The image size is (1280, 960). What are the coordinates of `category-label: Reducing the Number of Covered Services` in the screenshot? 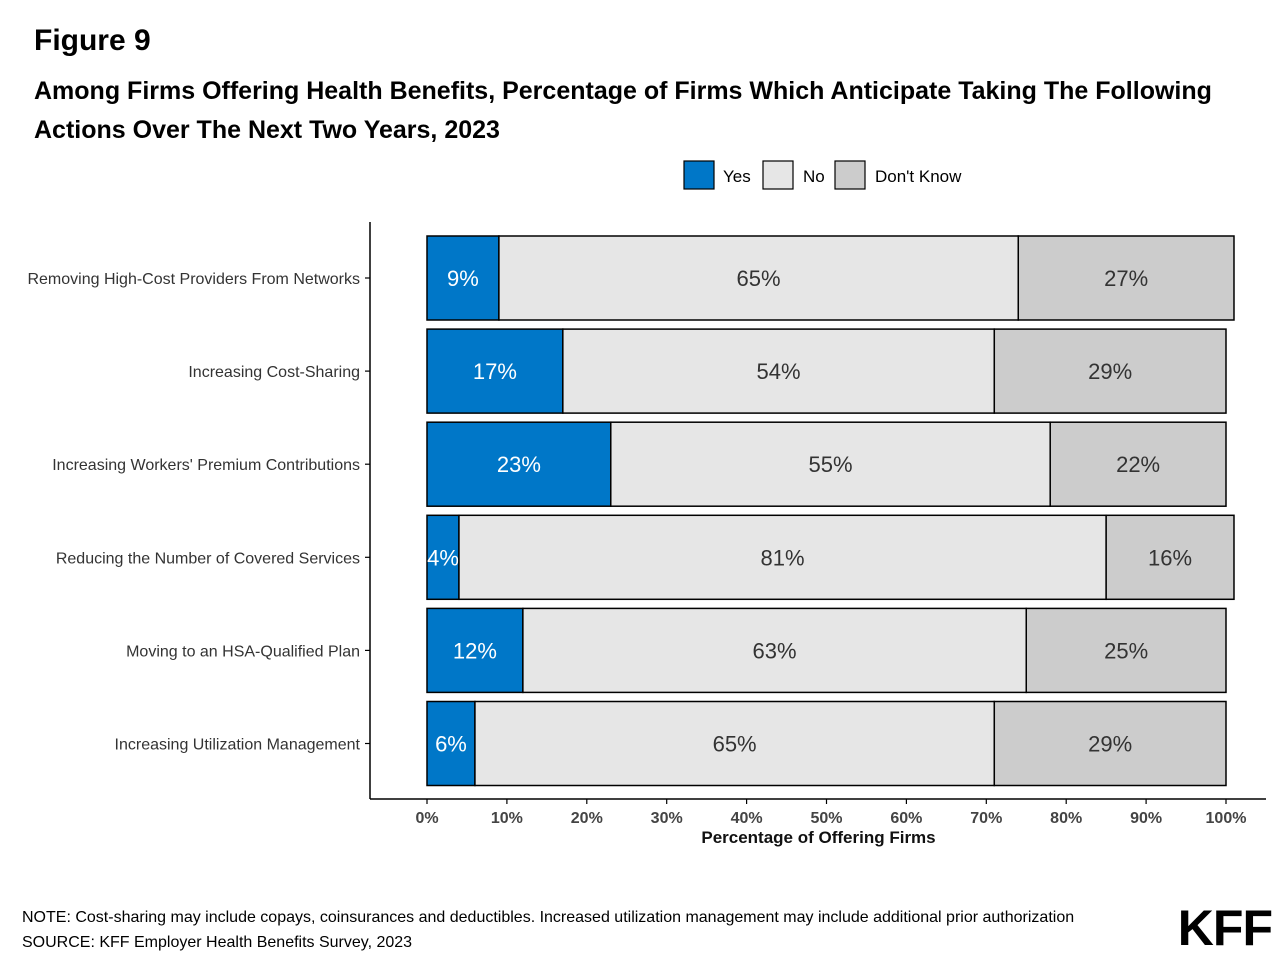 It's located at (208, 558).